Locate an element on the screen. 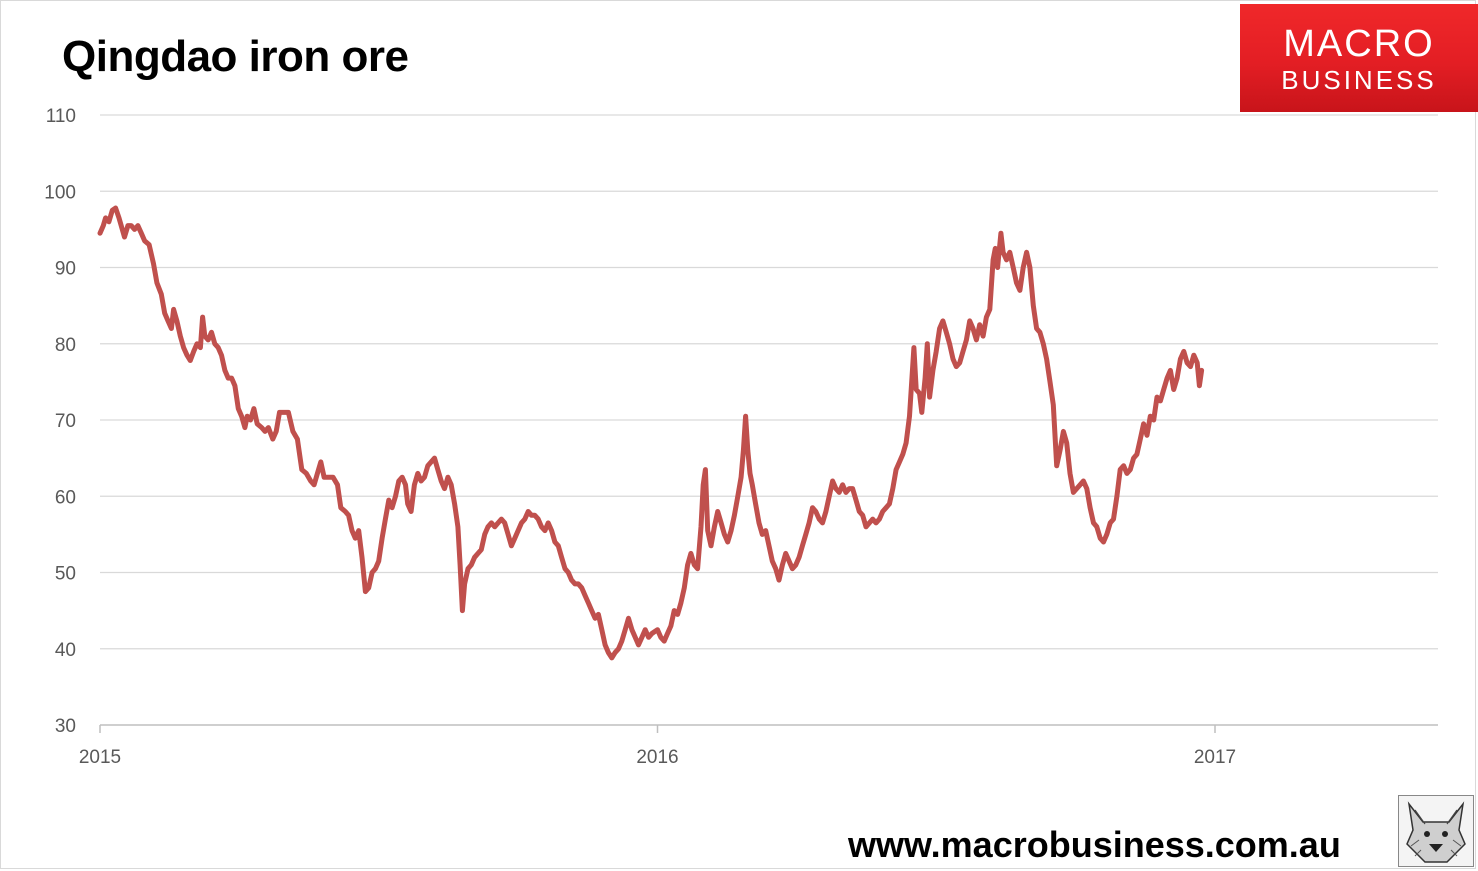  wolf-head-icon is located at coordinates (1436, 831).